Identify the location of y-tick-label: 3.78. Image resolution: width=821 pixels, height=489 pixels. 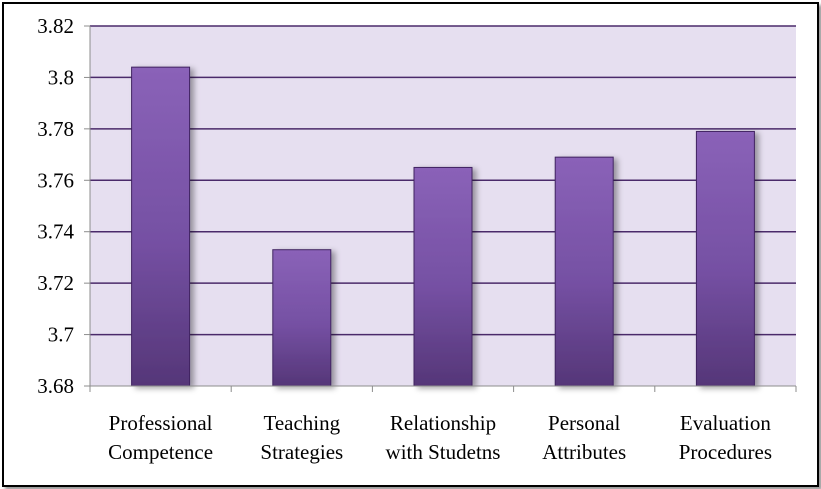
(55, 129).